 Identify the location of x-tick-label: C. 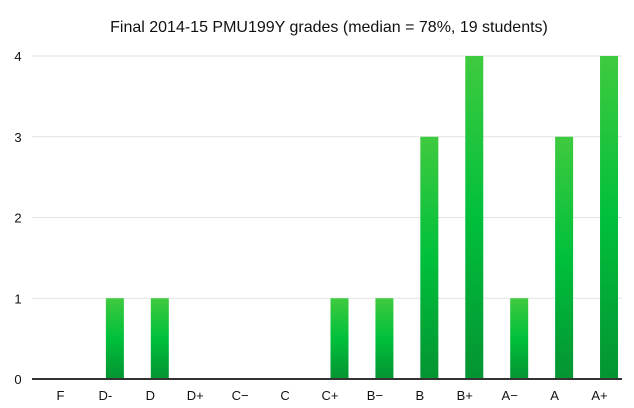
(284, 395).